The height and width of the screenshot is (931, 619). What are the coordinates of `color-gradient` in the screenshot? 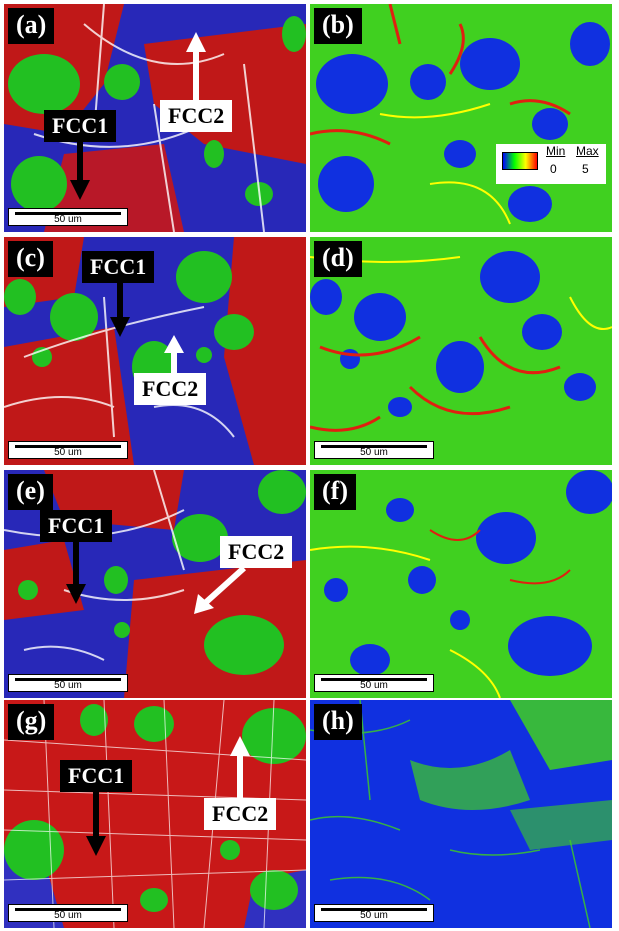 It's located at (520, 161).